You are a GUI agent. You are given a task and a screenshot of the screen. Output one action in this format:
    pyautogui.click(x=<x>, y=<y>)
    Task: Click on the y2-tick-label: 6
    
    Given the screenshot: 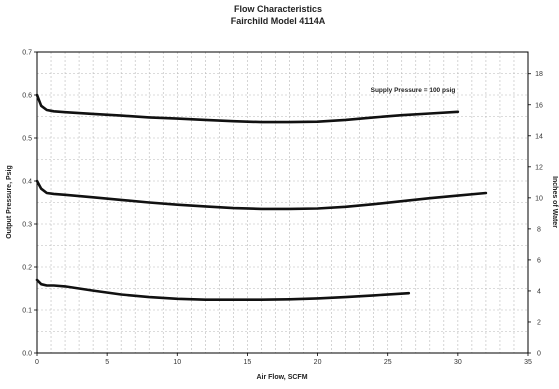 What is the action you would take?
    pyautogui.click(x=539, y=260)
    